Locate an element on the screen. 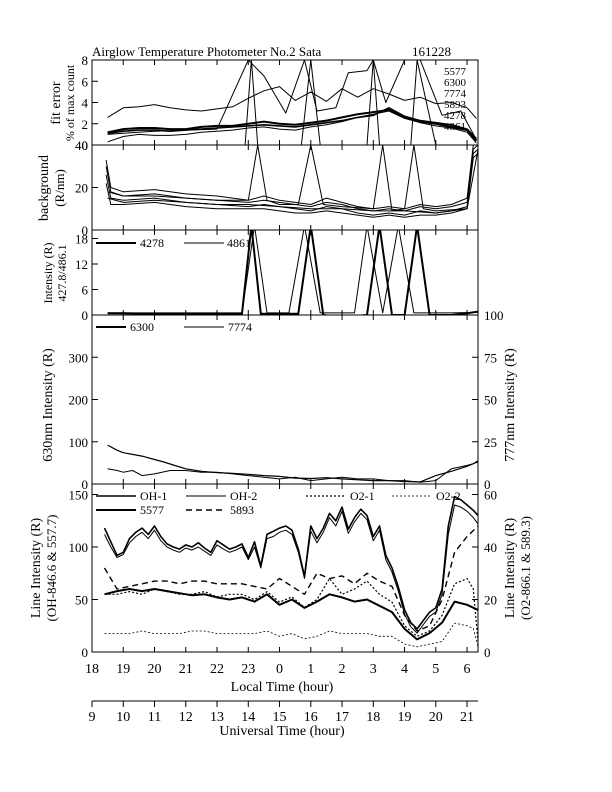  intensity-777-ylabel: 777nm Intensity (R) is located at coordinates (510, 405).